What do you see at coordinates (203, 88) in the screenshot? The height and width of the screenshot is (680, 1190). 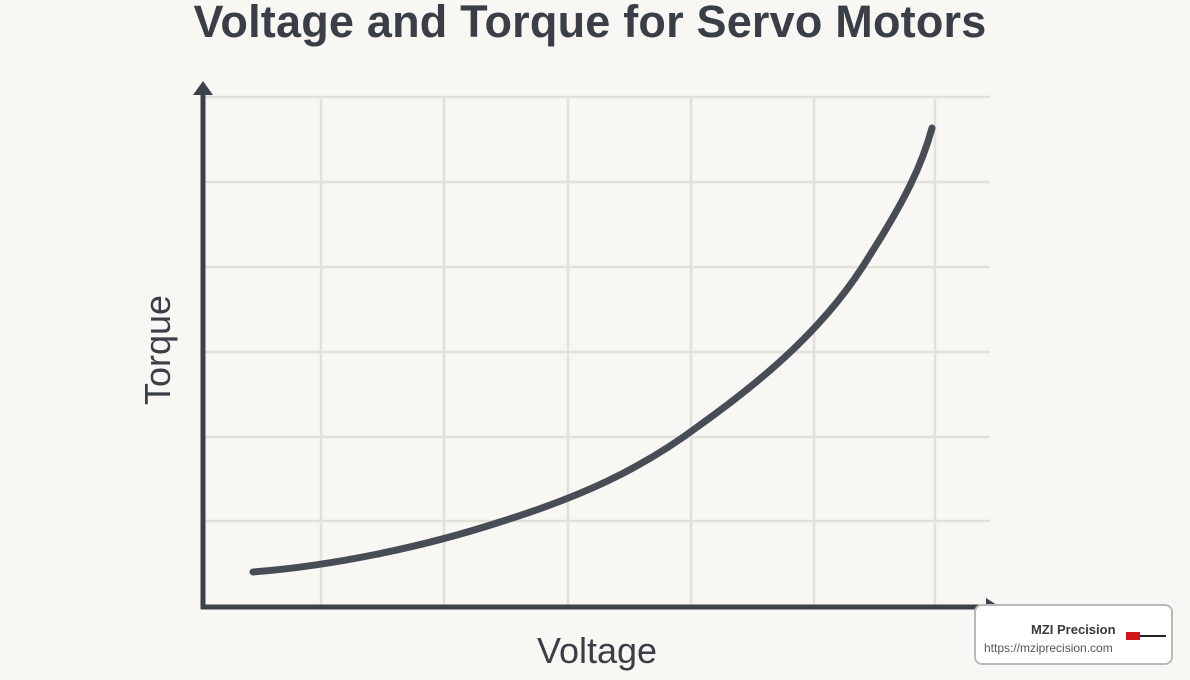 I see `y-axis-arrow-icon` at bounding box center [203, 88].